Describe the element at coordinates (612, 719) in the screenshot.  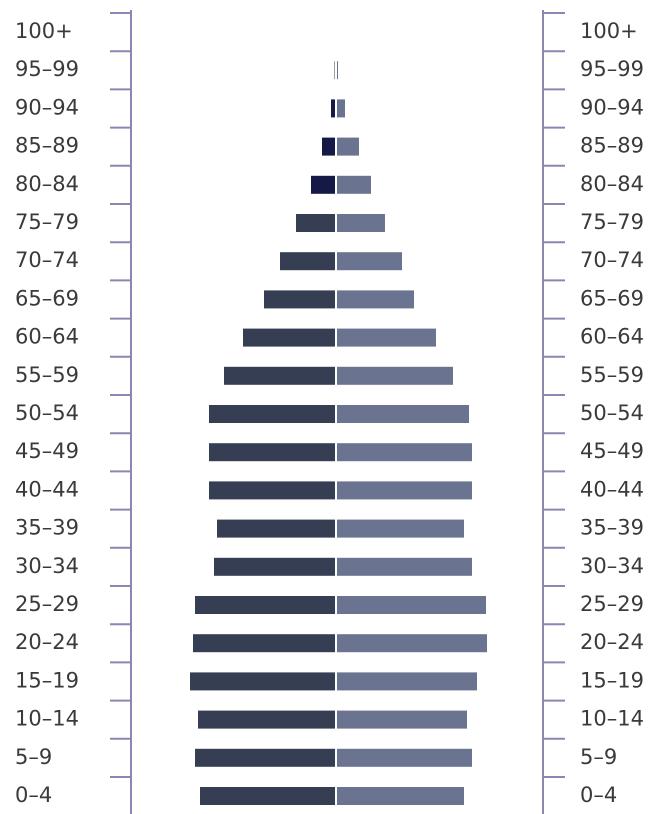
I see `right-category-label: 10–14` at that location.